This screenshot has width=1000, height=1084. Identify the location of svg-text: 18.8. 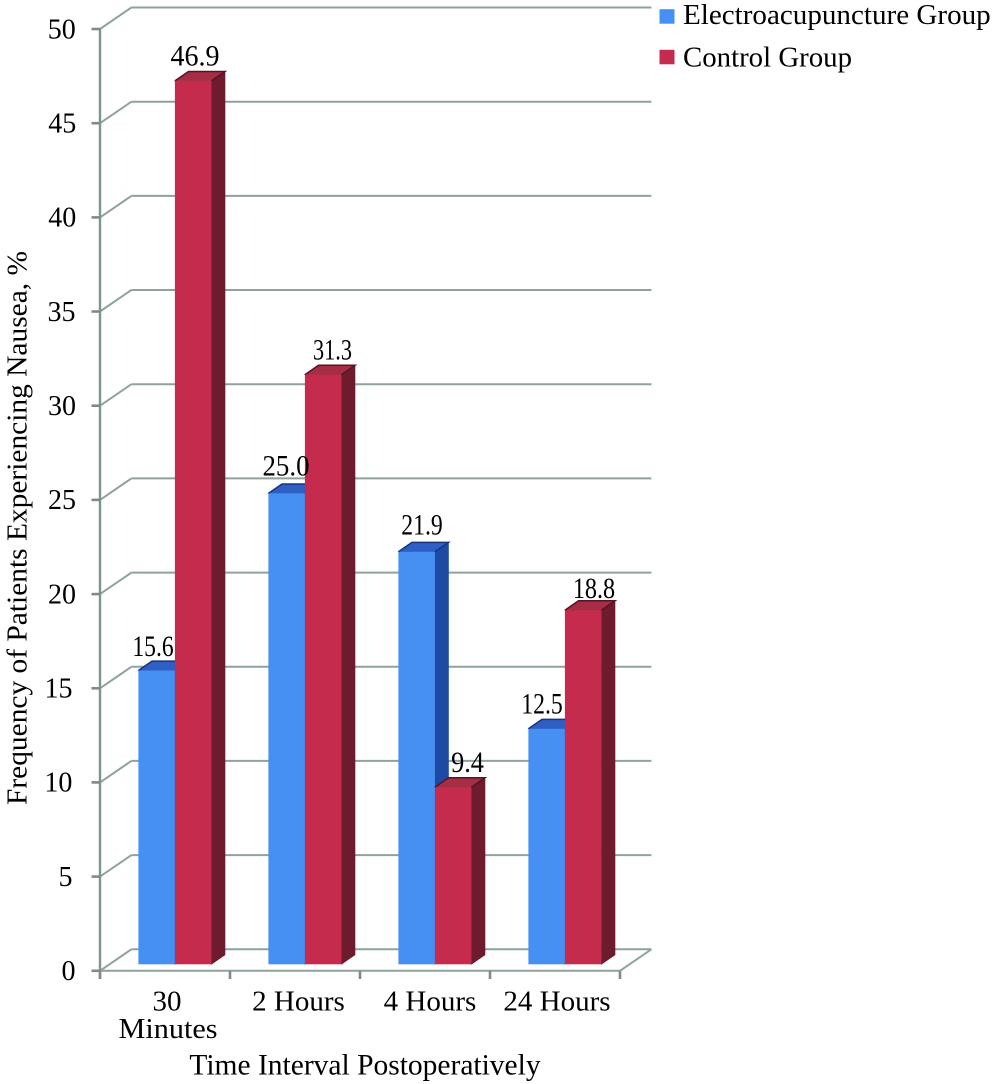
(594, 588).